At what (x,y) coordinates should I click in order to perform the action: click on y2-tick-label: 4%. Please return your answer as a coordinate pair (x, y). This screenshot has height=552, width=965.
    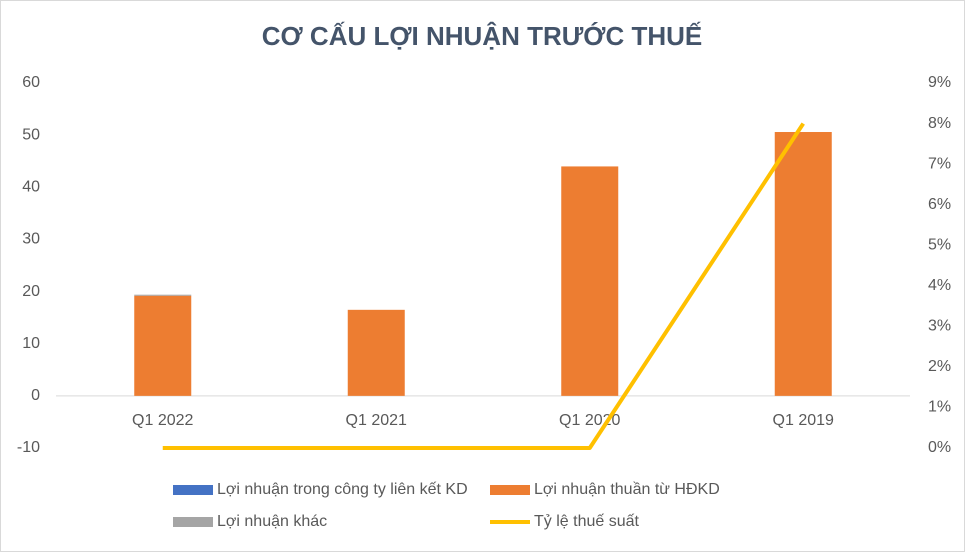
    Looking at the image, I should click on (939, 285).